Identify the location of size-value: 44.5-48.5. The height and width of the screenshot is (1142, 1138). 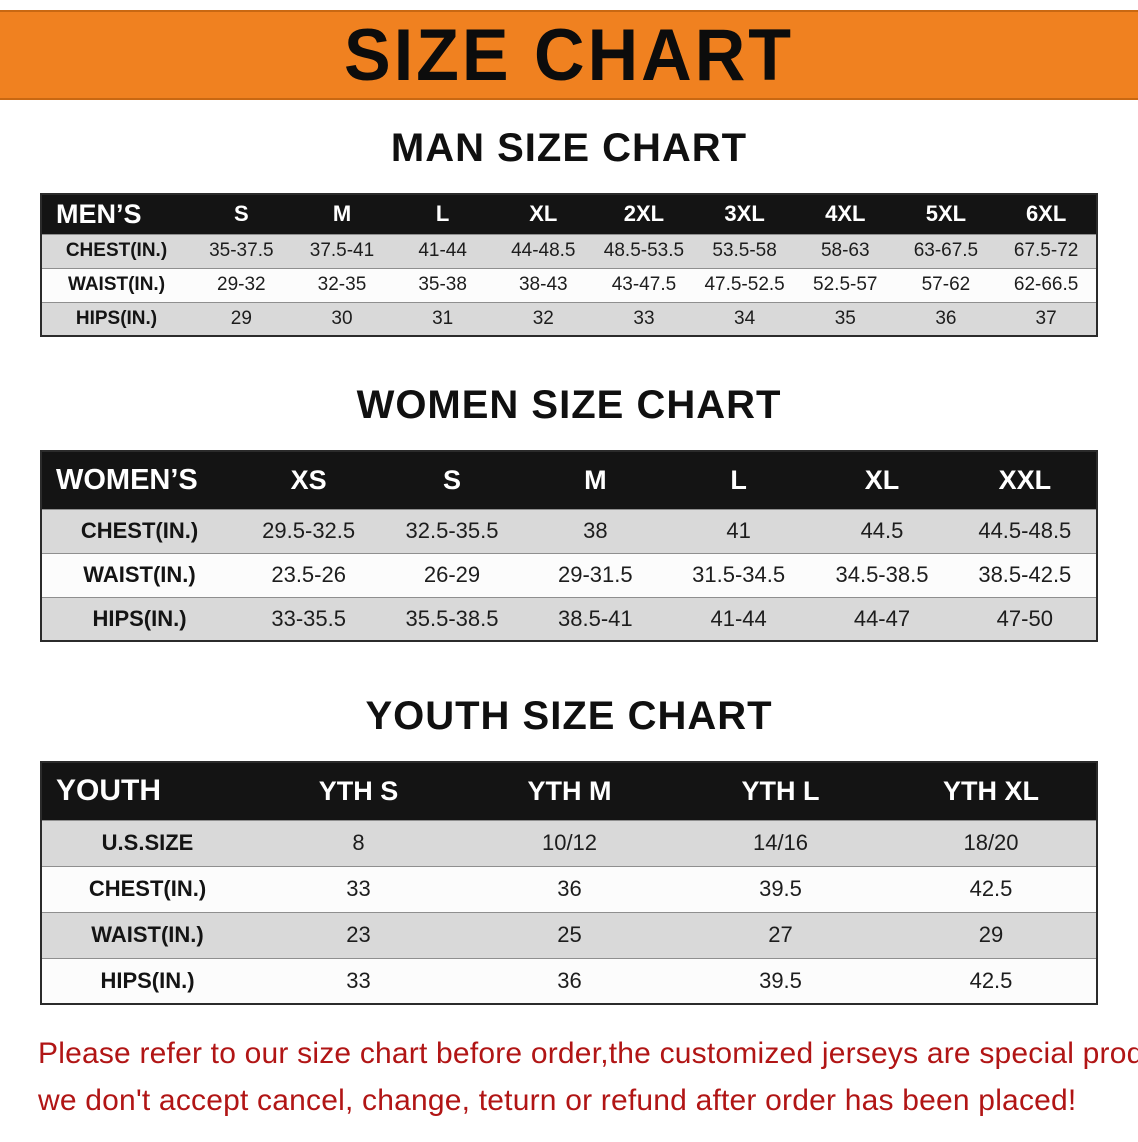
(1025, 530).